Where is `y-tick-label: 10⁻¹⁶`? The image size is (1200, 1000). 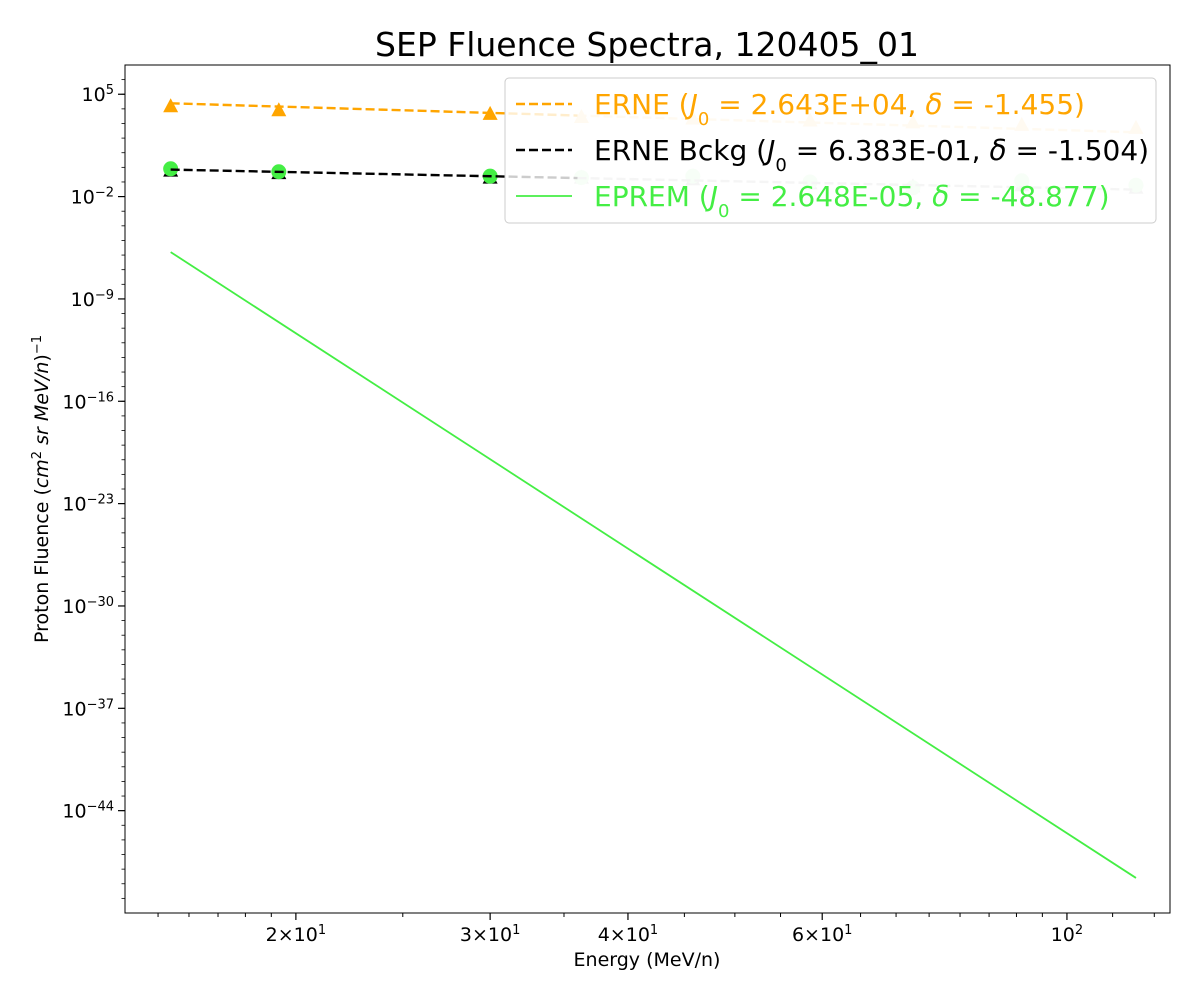
y-tick-label: 10⁻¹⁶ is located at coordinates (88, 402).